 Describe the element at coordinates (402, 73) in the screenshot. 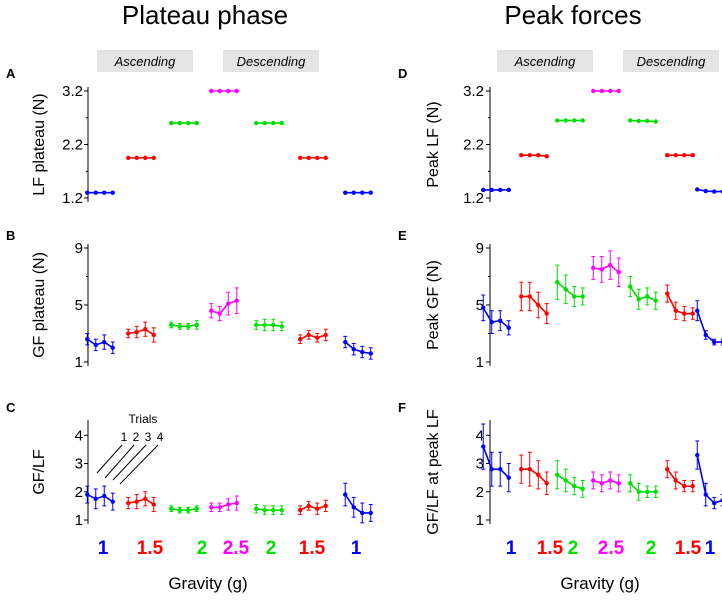

I see `panel-letter: D` at that location.